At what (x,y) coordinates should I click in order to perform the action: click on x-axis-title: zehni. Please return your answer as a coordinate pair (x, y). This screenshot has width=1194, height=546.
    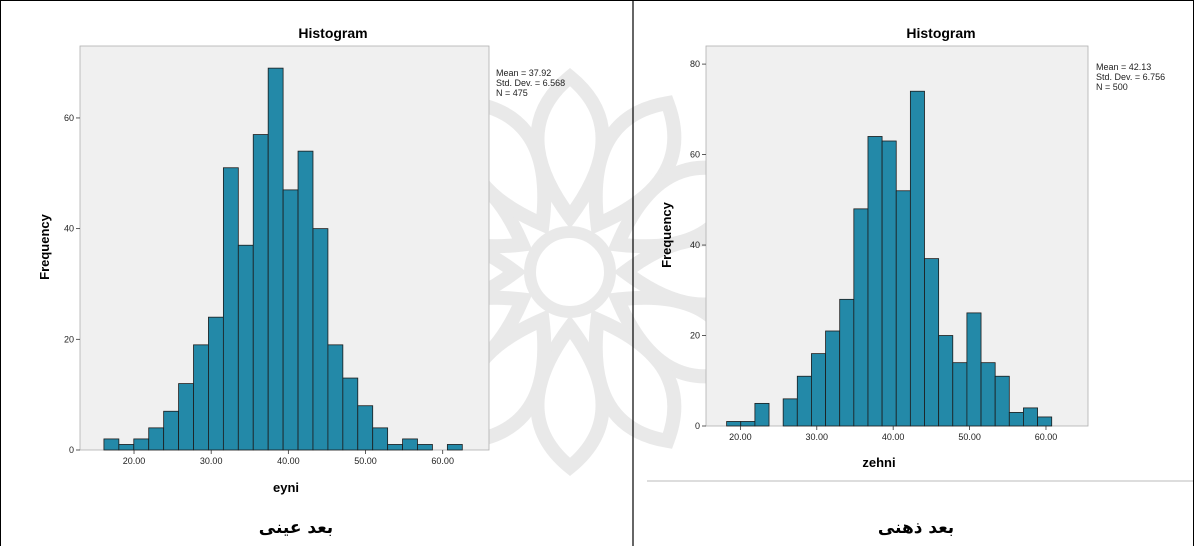
    Looking at the image, I should click on (878, 462).